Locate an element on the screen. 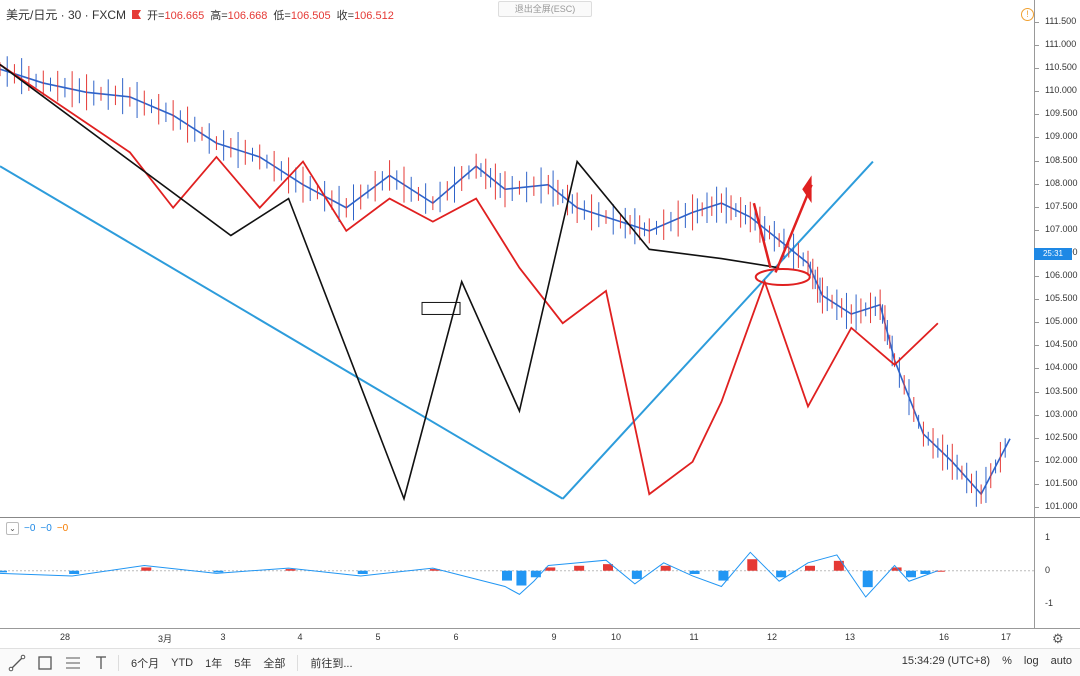 The width and height of the screenshot is (1080, 676). osc-tick-label: 1 is located at coordinates (1048, 536).